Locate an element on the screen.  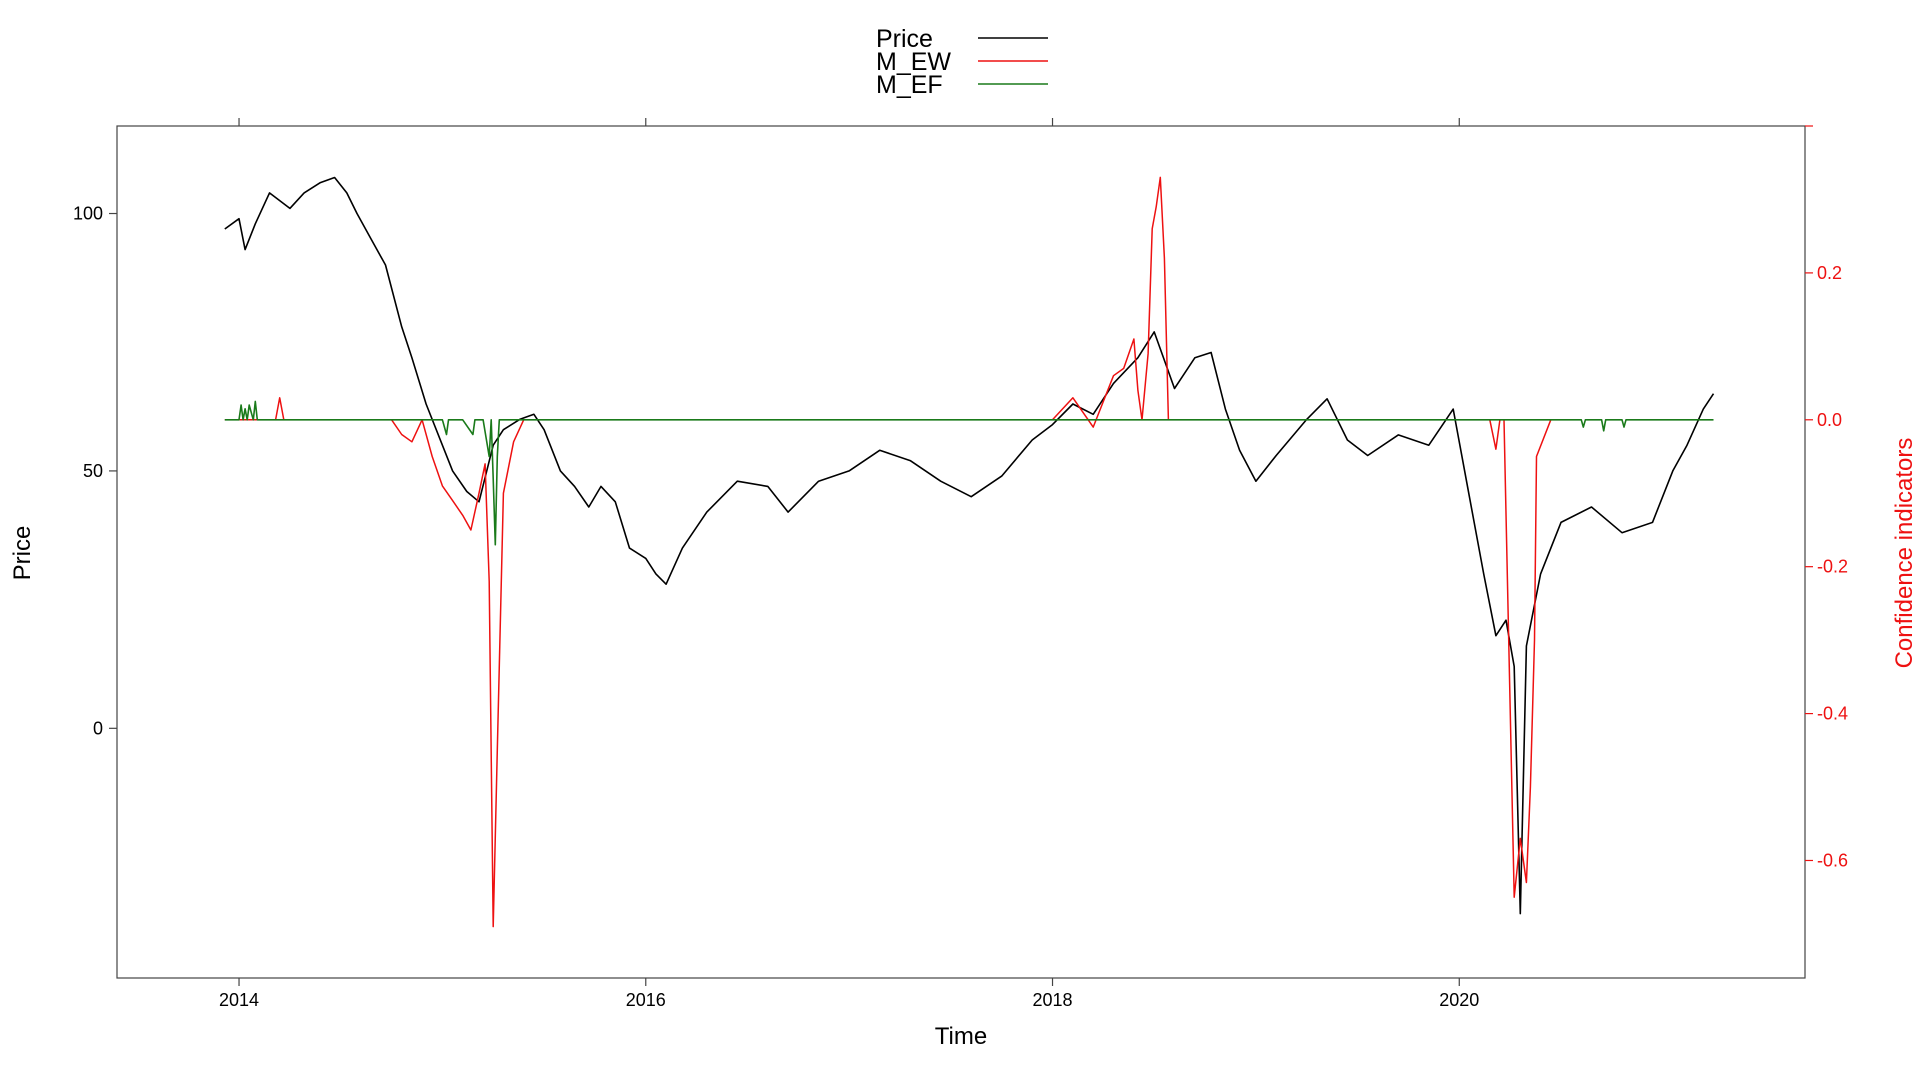
x-axis-title: Time is located at coordinates (961, 1036).